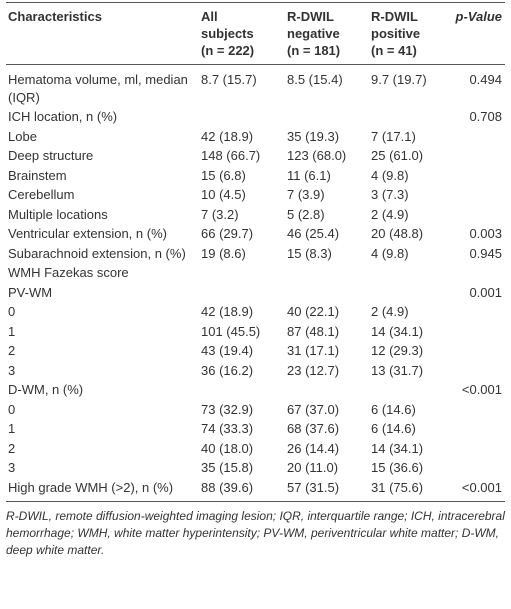  Describe the element at coordinates (397, 331) in the screenshot. I see `table-cell: 14 (34.1)` at that location.